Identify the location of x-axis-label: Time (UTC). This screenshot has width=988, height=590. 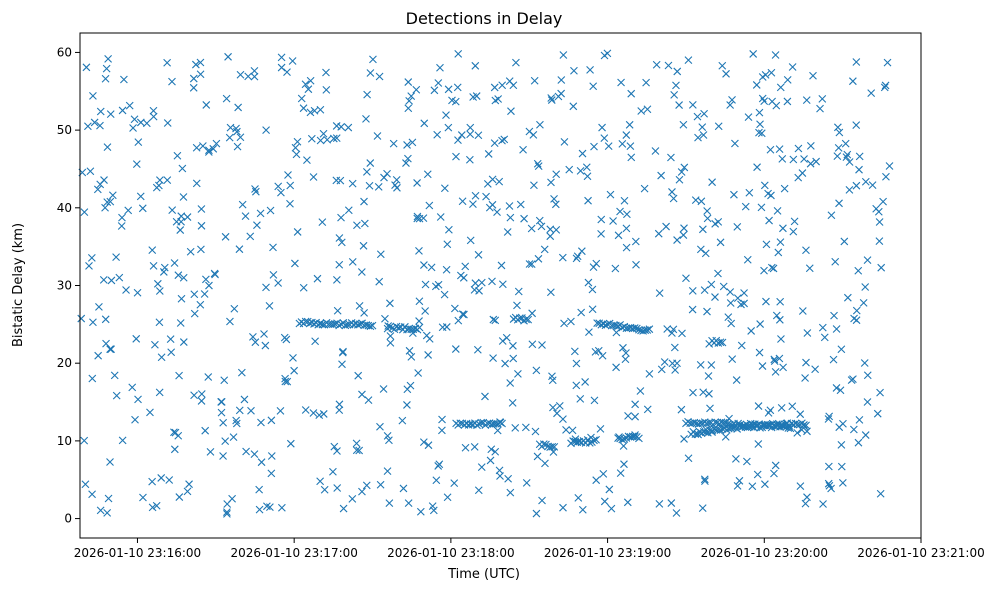
(483, 574).